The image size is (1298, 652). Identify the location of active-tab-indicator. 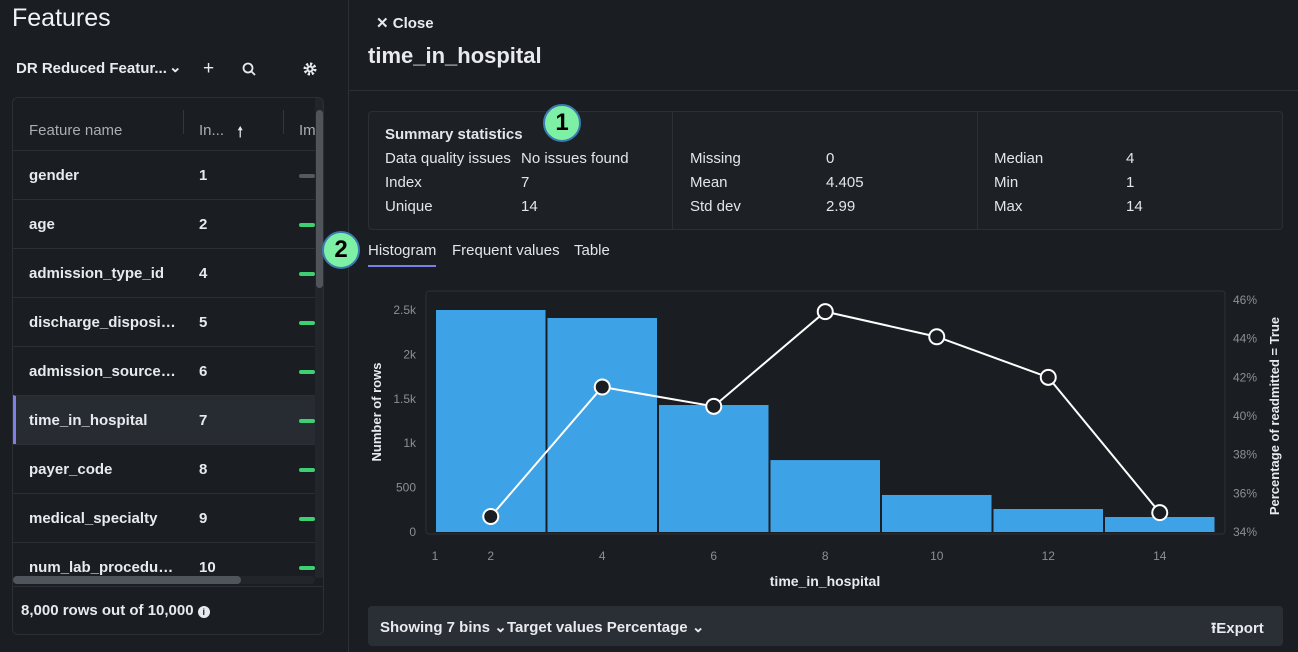
(402, 266).